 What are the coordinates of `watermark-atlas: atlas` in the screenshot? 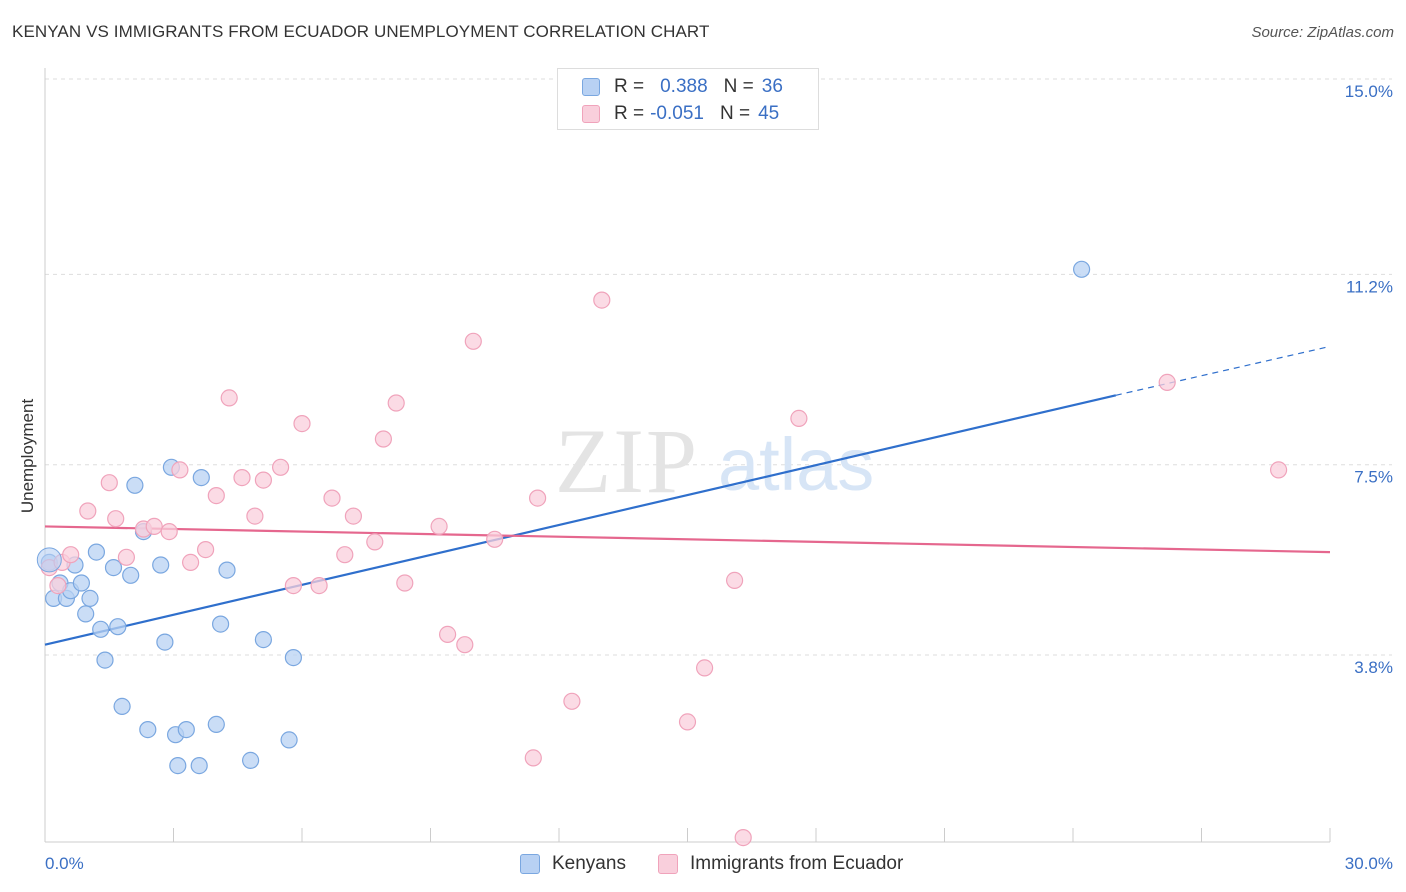 It's located at (796, 464).